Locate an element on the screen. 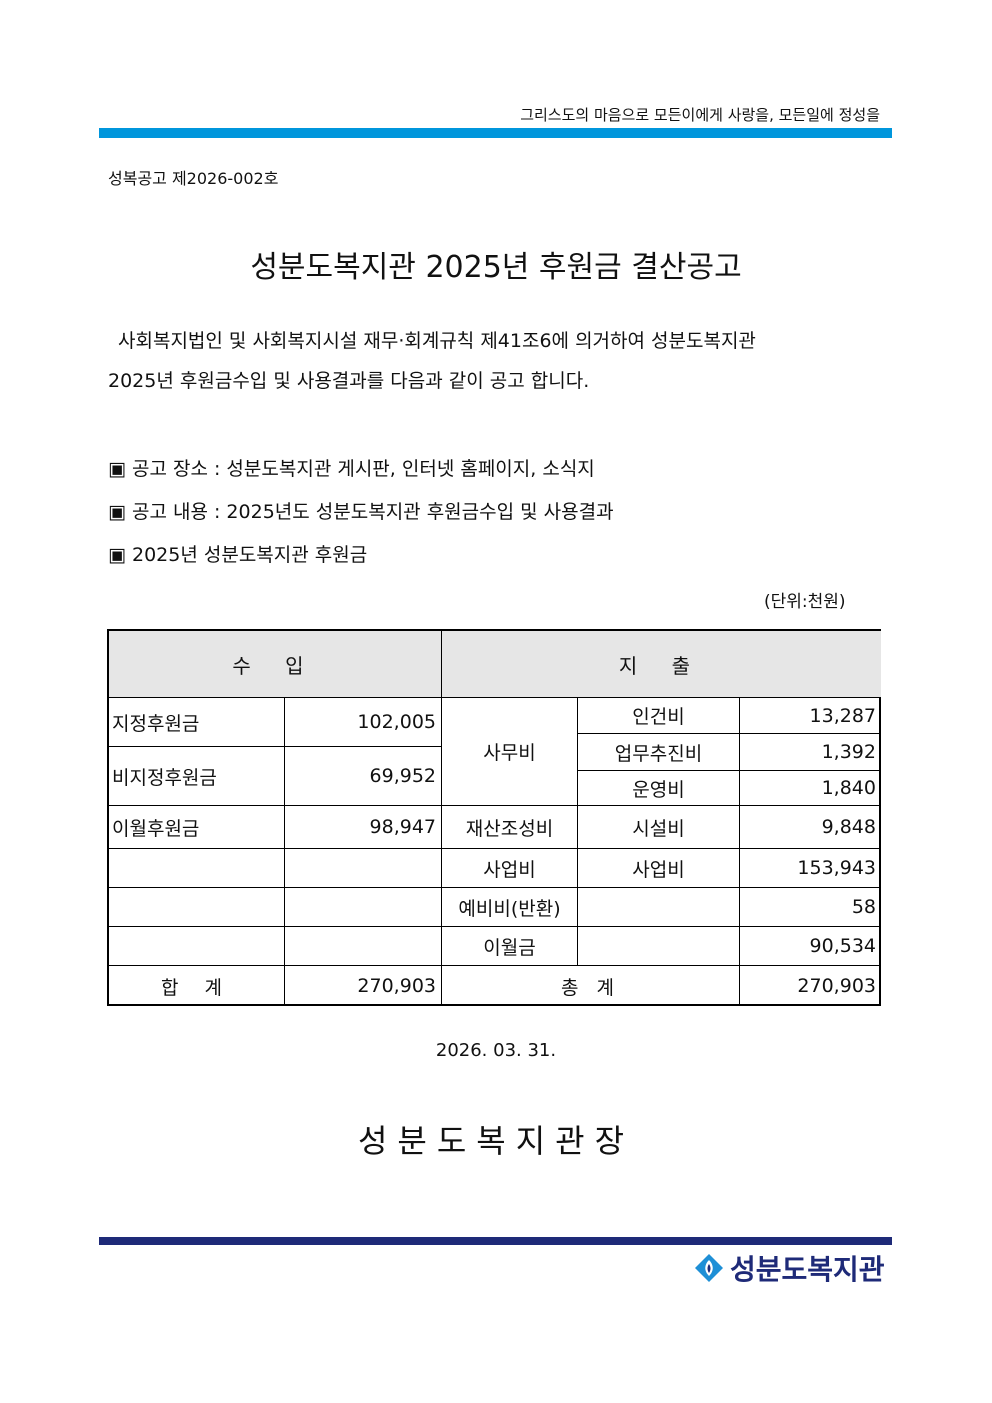  expense-category: 예비비(반환) is located at coordinates (510, 907).